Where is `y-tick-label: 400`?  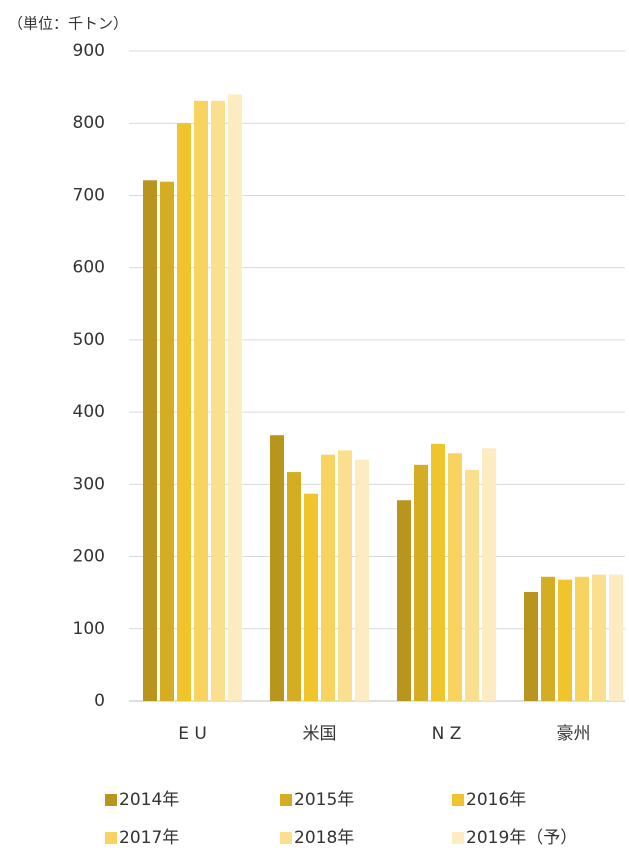
y-tick-label: 400 is located at coordinates (89, 412).